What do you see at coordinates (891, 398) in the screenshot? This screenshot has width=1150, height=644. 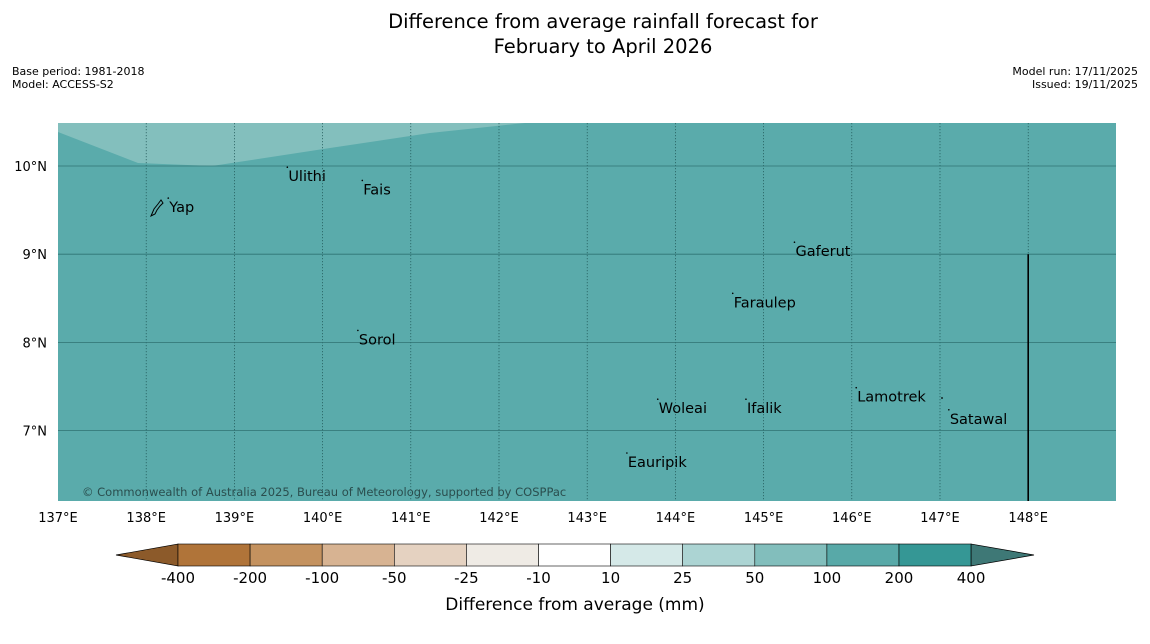 I see `place-label-lamotrek: Lamotrek` at bounding box center [891, 398].